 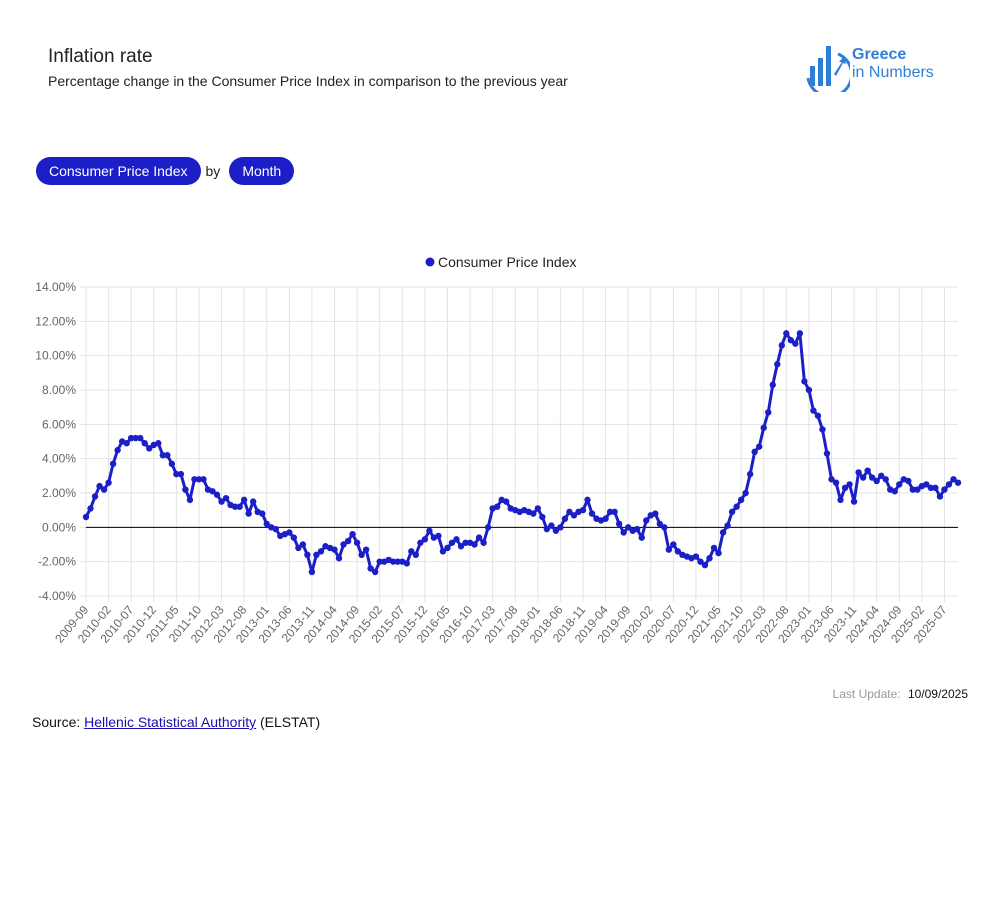 I want to click on logo-line1: Greece, so click(x=879, y=54).